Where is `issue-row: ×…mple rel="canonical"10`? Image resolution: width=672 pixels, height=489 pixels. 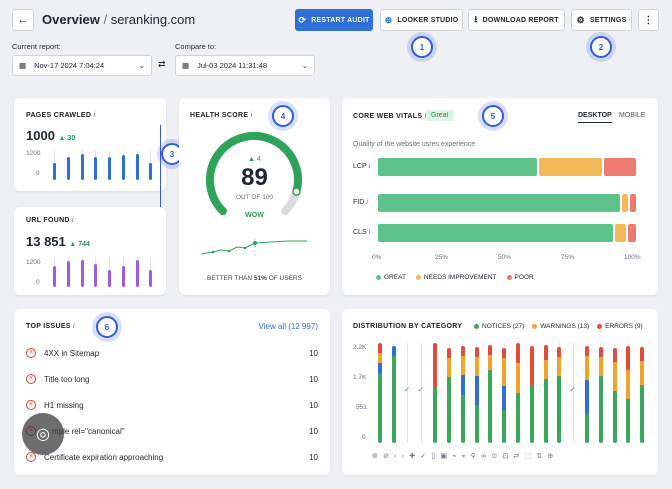 issue-row: ×…mple rel="canonical"10 is located at coordinates (172, 431).